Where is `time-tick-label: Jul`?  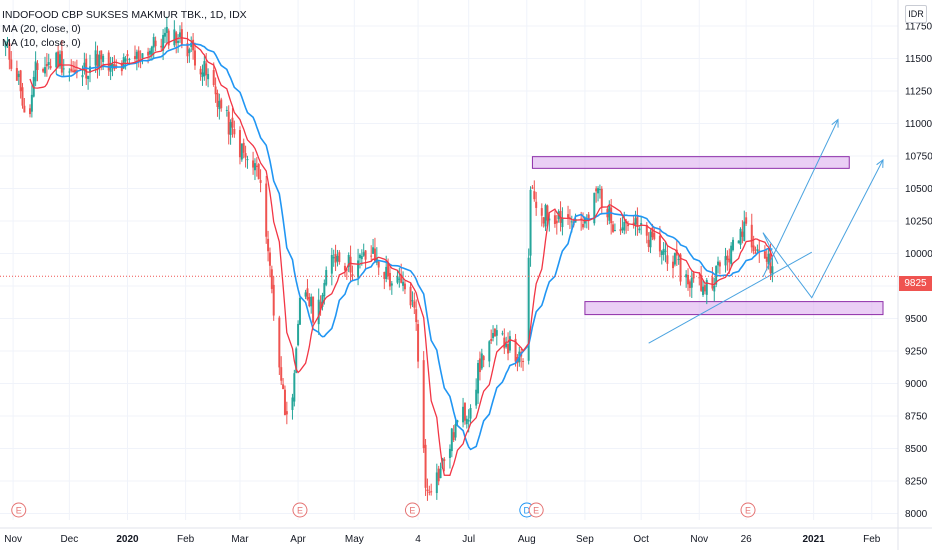 time-tick-label: Jul is located at coordinates (468, 539).